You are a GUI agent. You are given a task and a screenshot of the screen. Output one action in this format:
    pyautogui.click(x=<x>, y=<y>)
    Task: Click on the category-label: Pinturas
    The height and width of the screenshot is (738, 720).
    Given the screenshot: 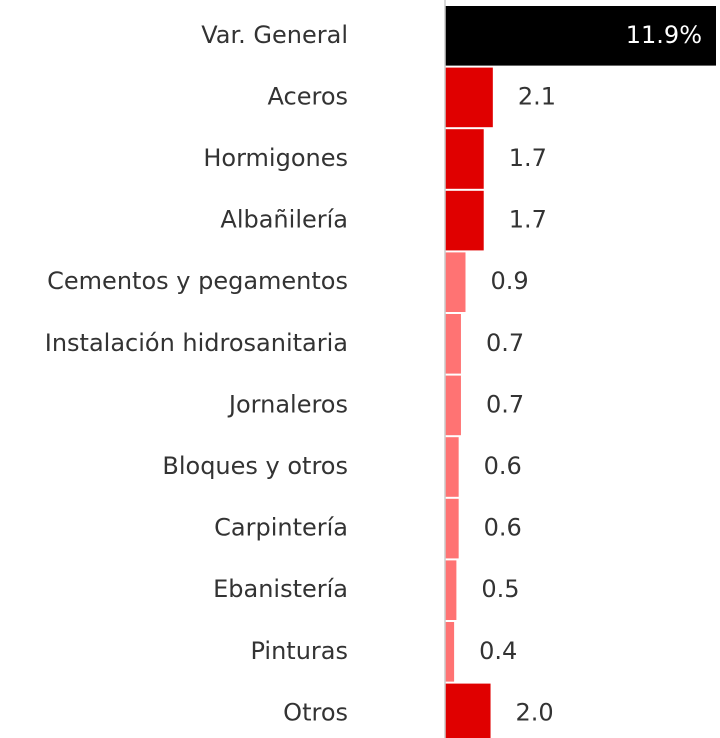 What is the action you would take?
    pyautogui.click(x=299, y=651)
    